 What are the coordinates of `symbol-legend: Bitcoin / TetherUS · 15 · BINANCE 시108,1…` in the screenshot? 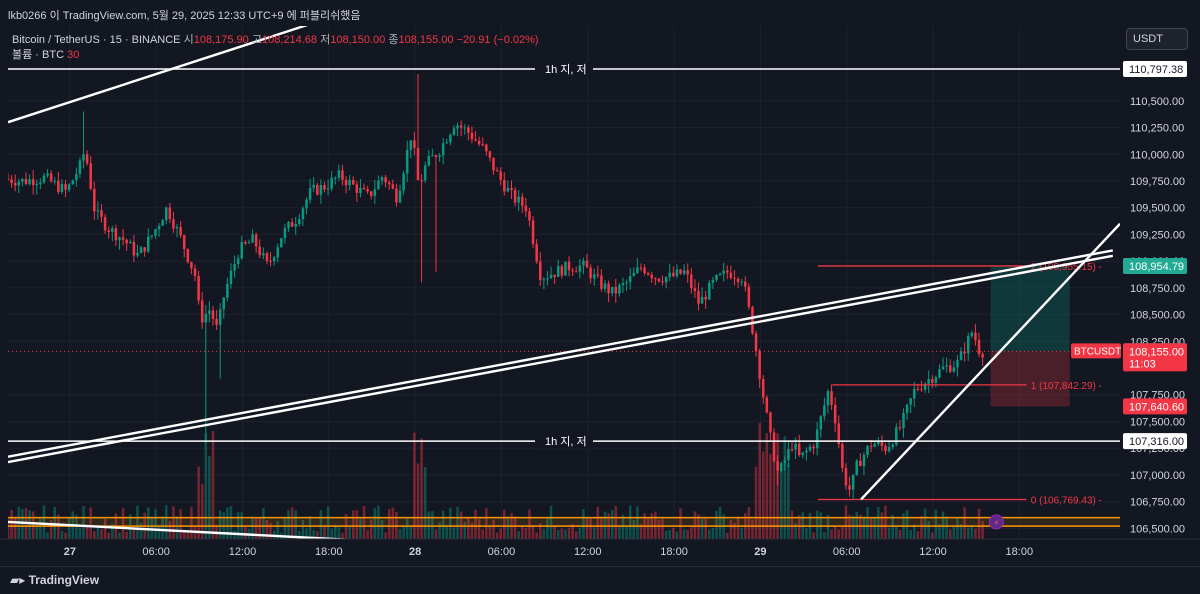 It's located at (275, 39).